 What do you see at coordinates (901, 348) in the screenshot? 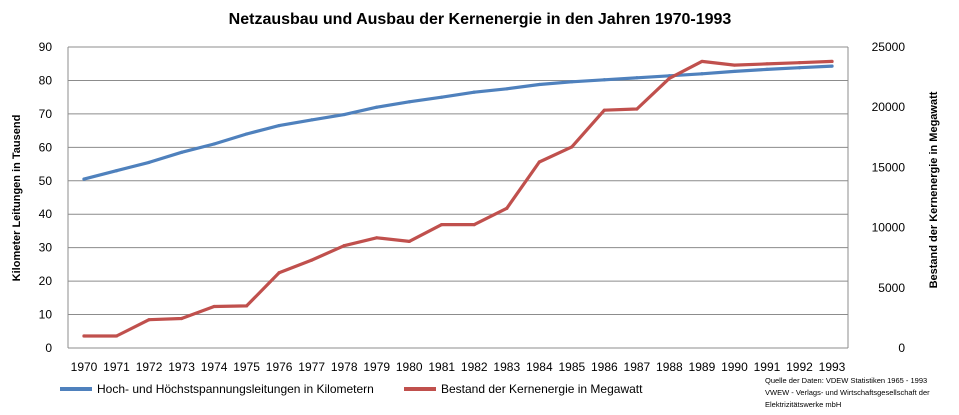
I see `right-tick-label: 0` at bounding box center [901, 348].